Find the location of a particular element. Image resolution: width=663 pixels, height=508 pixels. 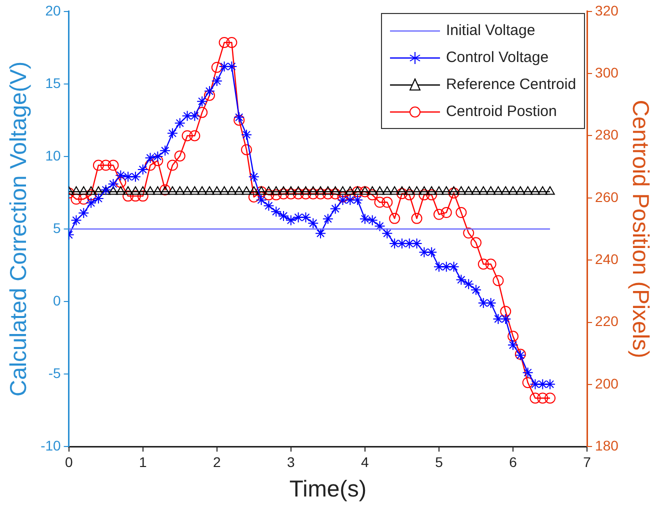

x-tick-label: 1 is located at coordinates (142, 462).